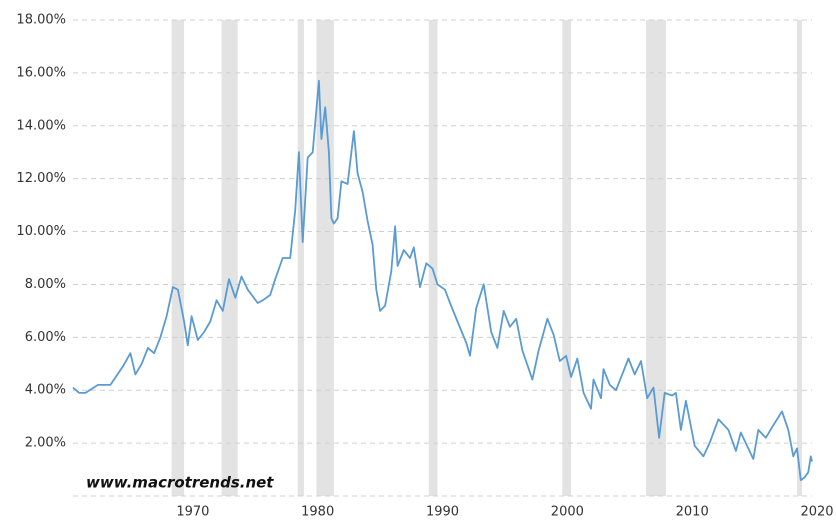  What do you see at coordinates (567, 512) in the screenshot?
I see `x-tick-label: 2000` at bounding box center [567, 512].